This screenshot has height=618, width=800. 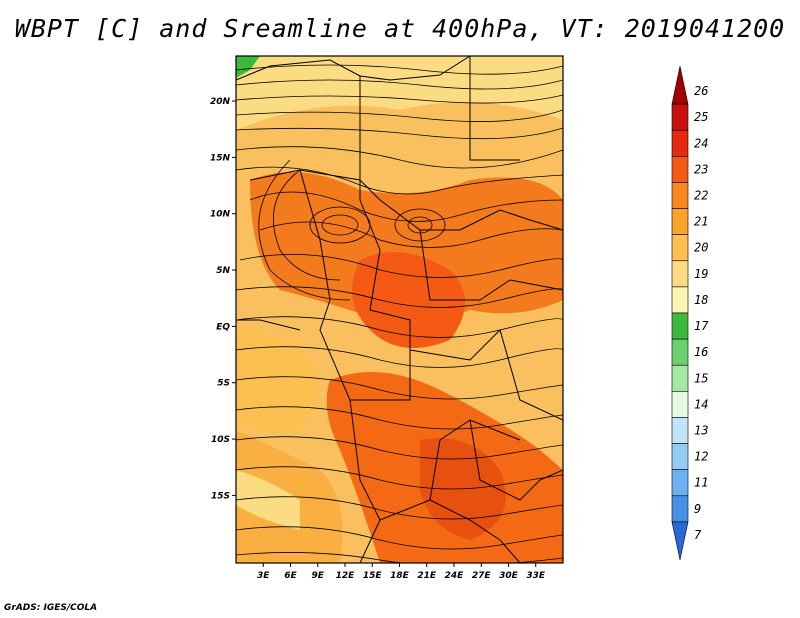 What do you see at coordinates (701, 326) in the screenshot?
I see `colorbar-label: 17` at bounding box center [701, 326].